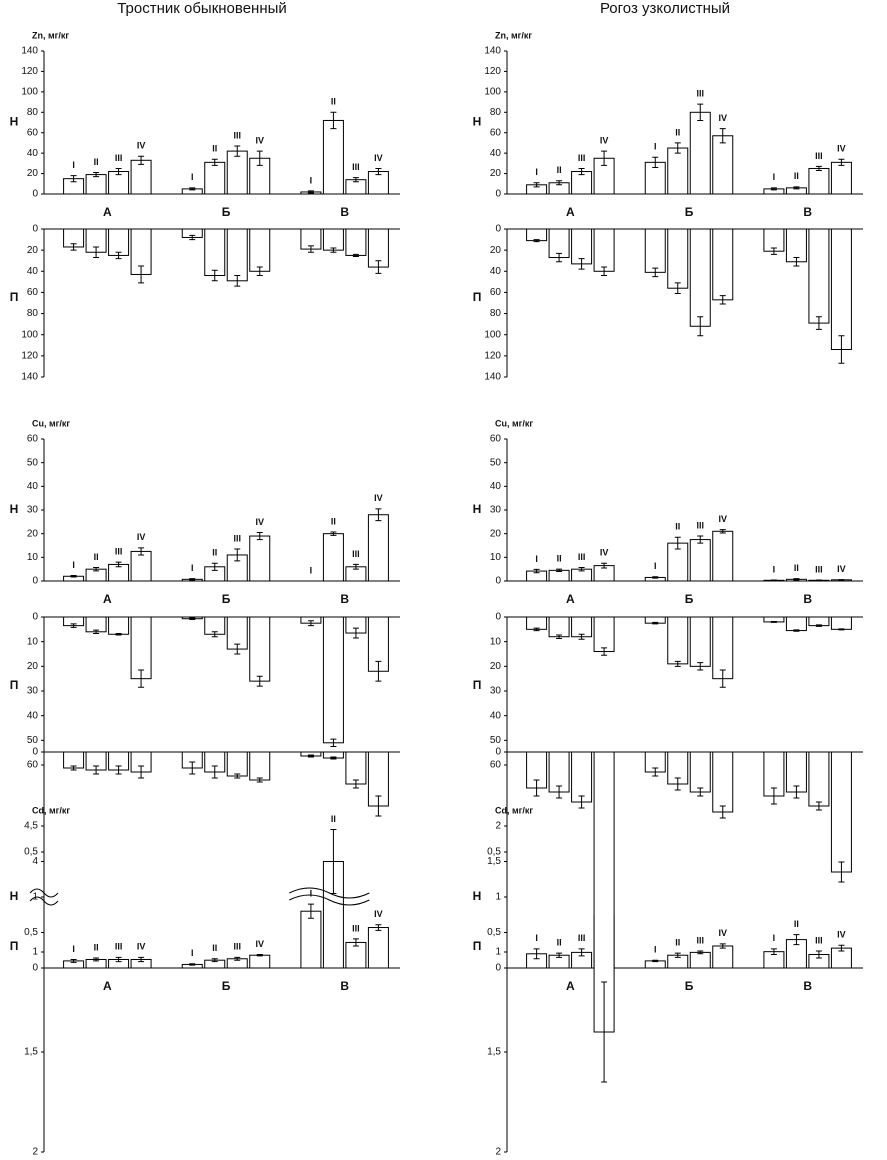  Describe the element at coordinates (513, 35) in the screenshot. I see `element-label: Zn, мг/кг` at that location.